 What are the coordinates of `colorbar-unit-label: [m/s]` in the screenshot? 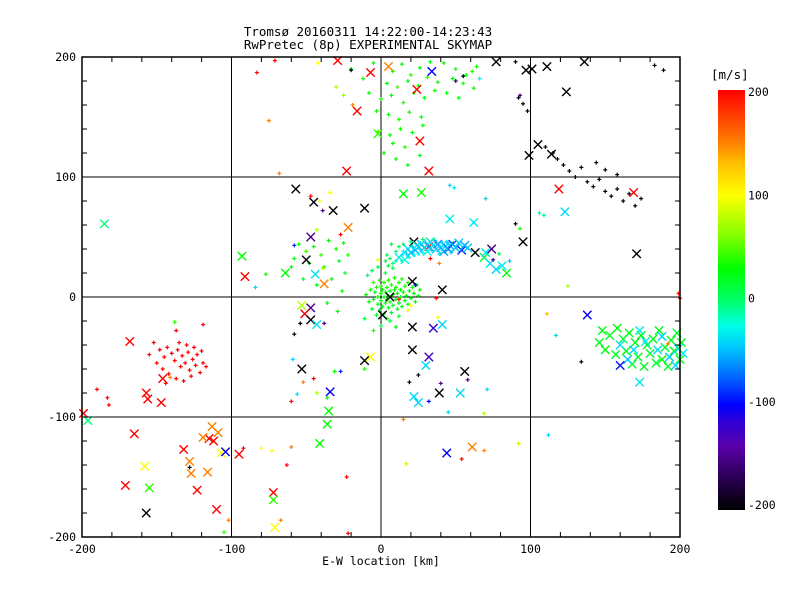 It's located at (730, 74).